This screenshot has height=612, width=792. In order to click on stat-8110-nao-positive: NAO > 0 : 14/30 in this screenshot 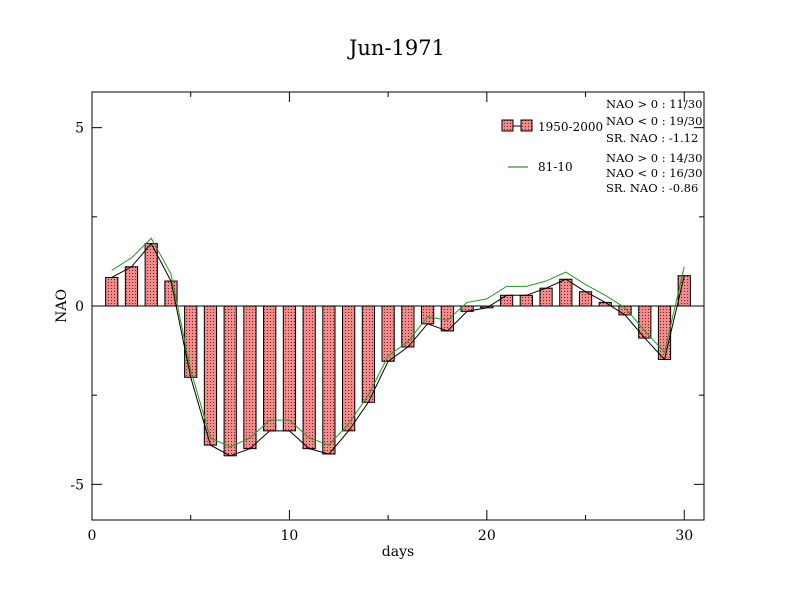, I will do `click(654, 158)`.